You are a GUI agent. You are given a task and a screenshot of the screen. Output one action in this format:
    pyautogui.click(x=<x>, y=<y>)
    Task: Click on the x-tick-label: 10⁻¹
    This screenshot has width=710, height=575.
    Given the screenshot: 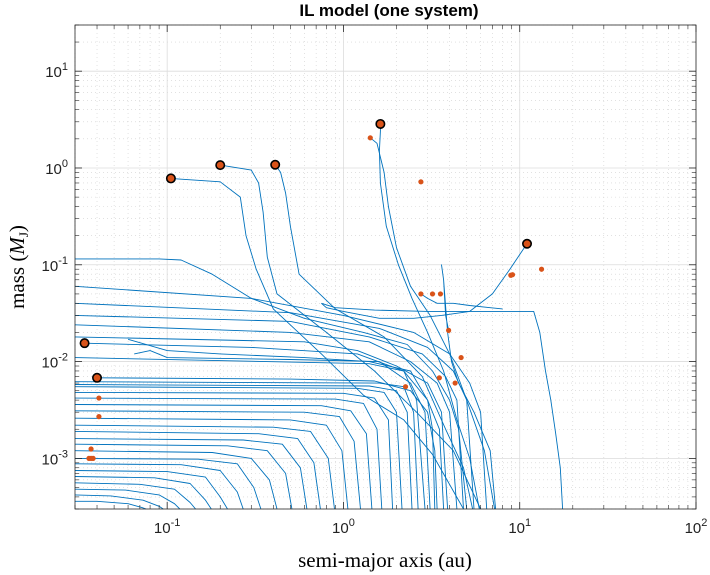 What is the action you would take?
    pyautogui.click(x=167, y=527)
    